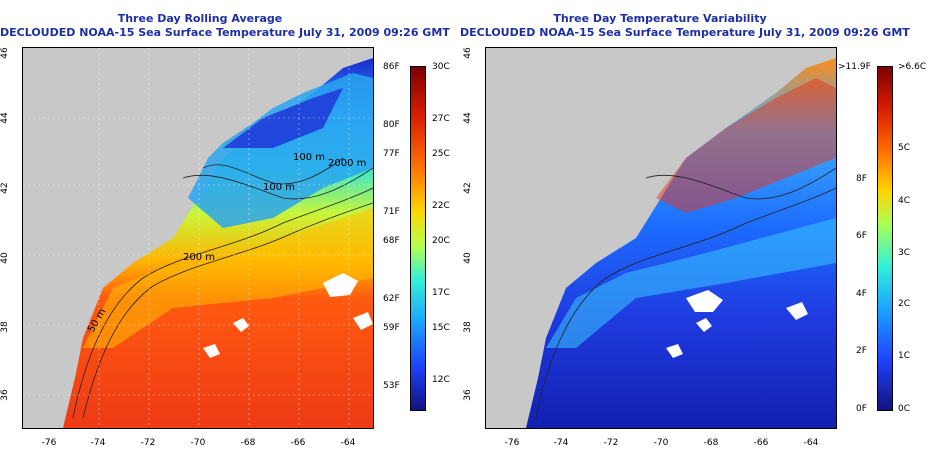 Image resolution: width=950 pixels, height=475 pixels. I want to click on variability-colorbar, so click(885, 238).